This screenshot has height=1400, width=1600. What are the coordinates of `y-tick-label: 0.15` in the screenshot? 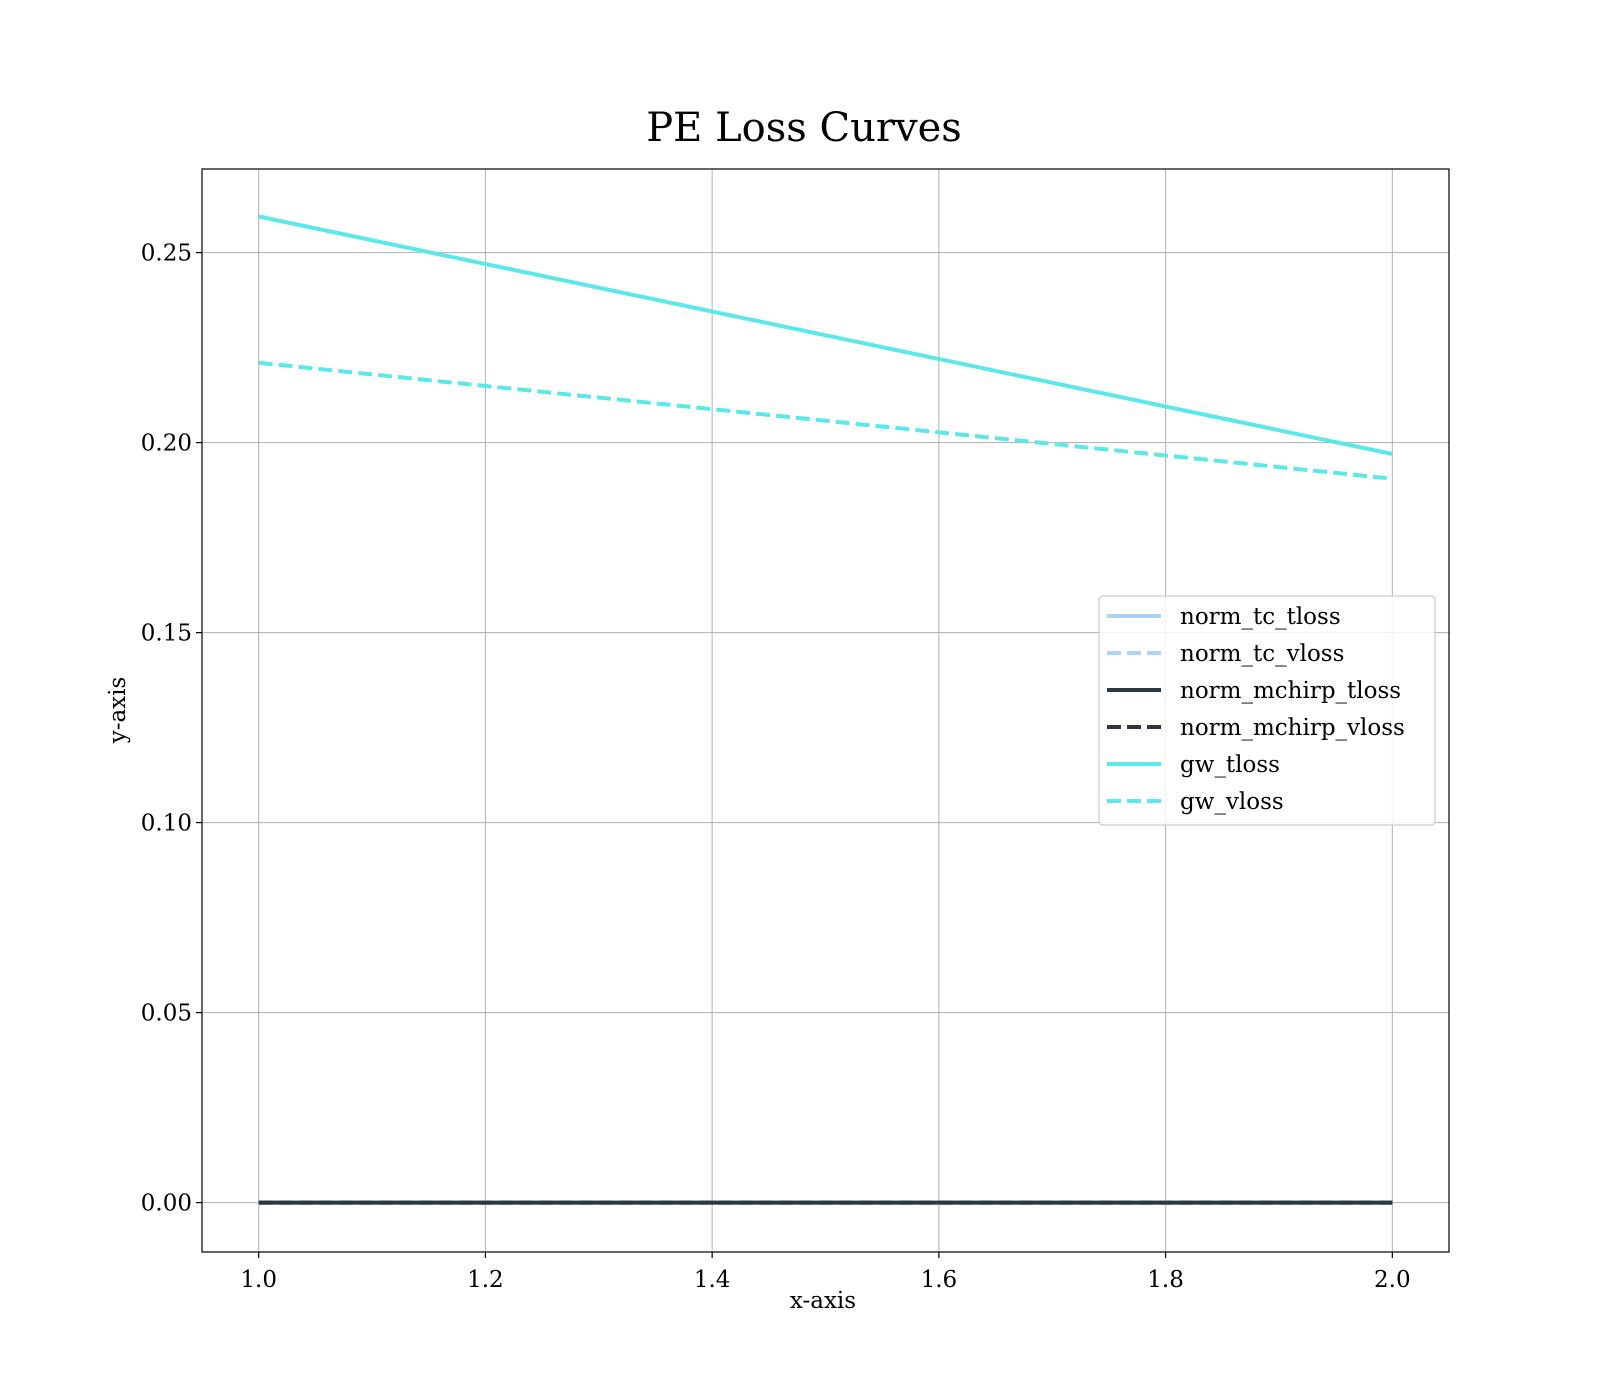 It's located at (166, 634).